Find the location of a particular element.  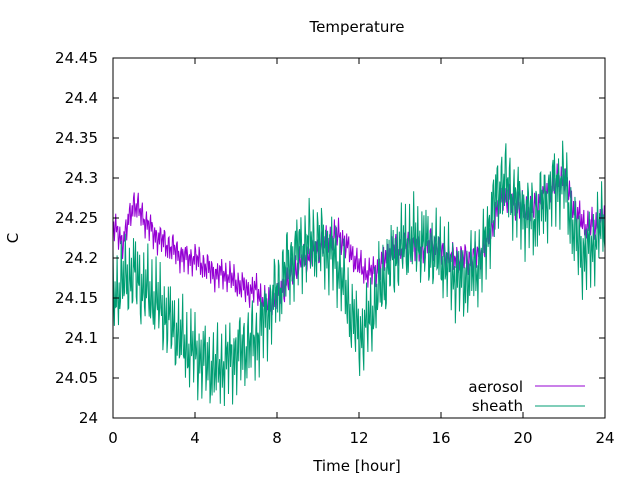

y-tick-label: 24.25 is located at coordinates (76, 218).